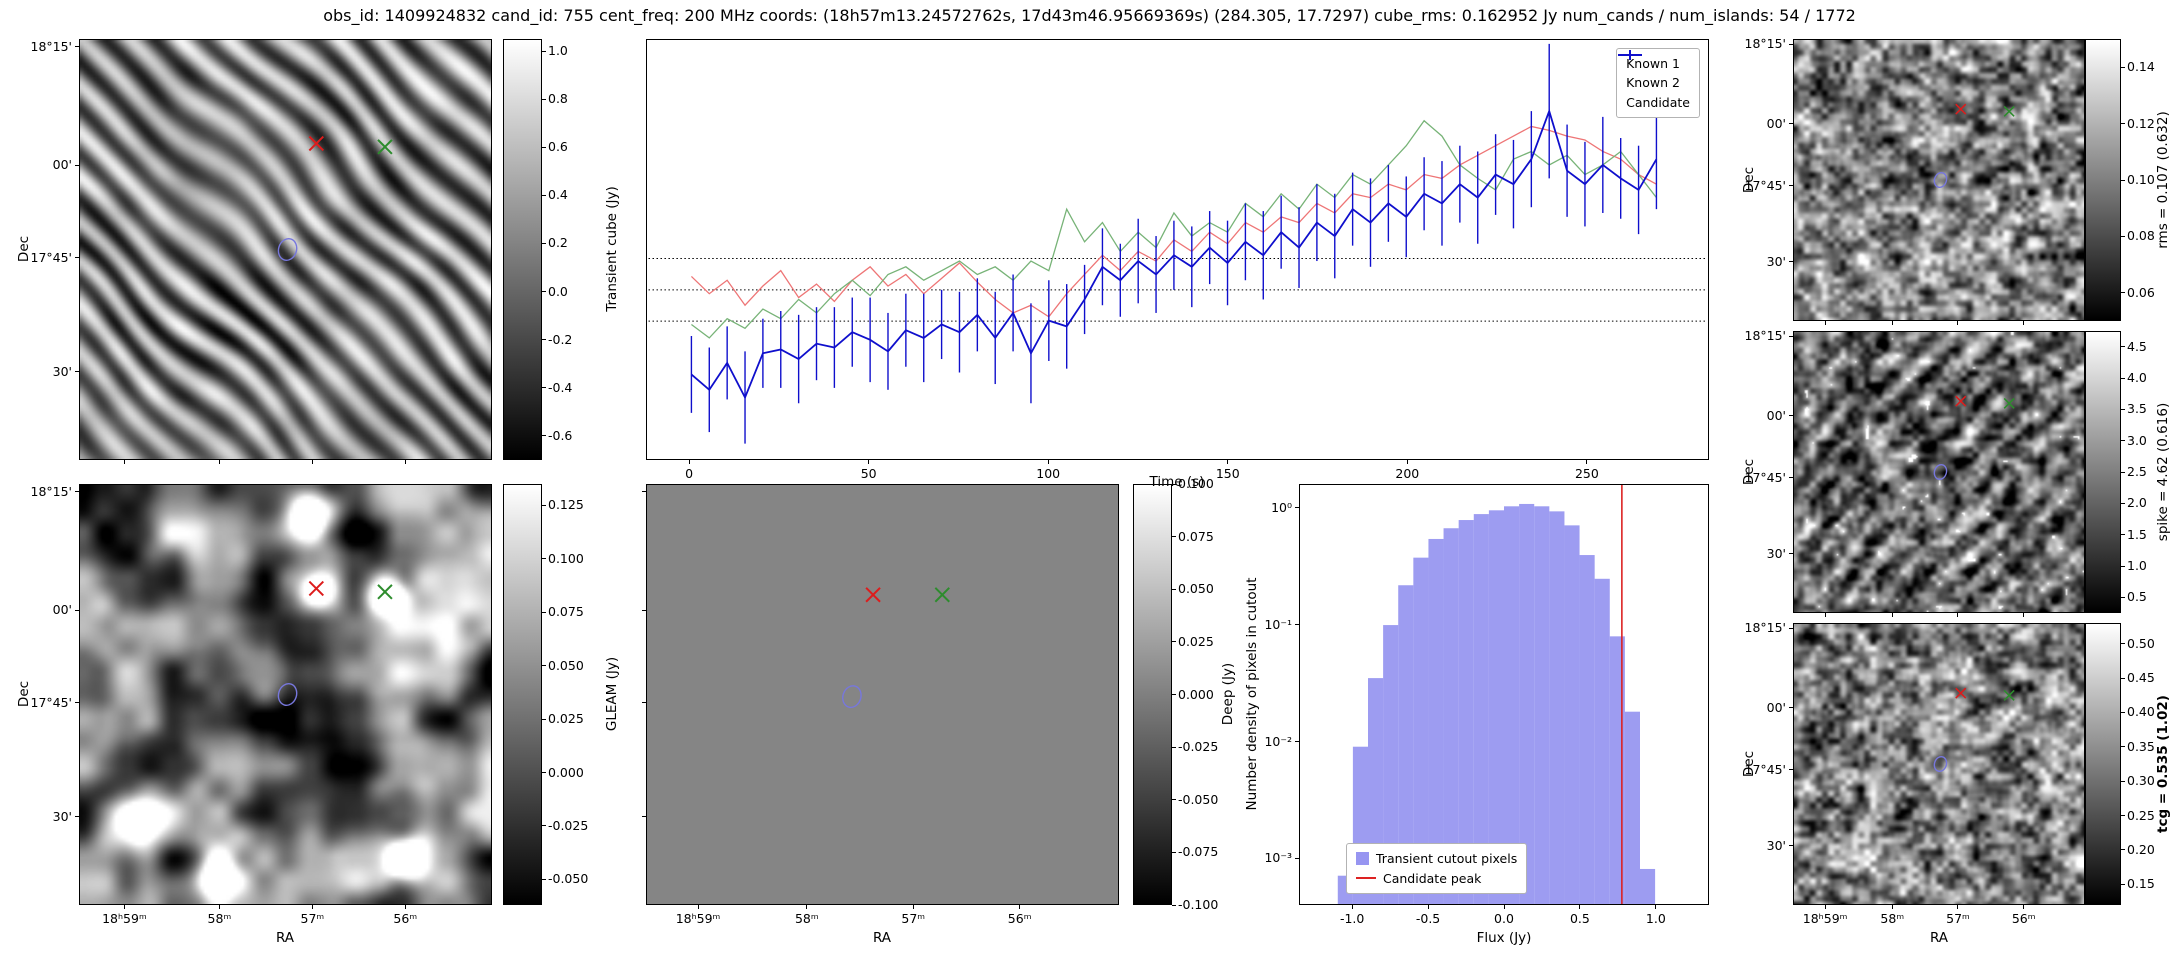 The width and height of the screenshot is (2179, 960). Describe the element at coordinates (2163, 472) in the screenshot. I see `spike-colorbar-label: spike = 4.62 (0.616)` at that location.